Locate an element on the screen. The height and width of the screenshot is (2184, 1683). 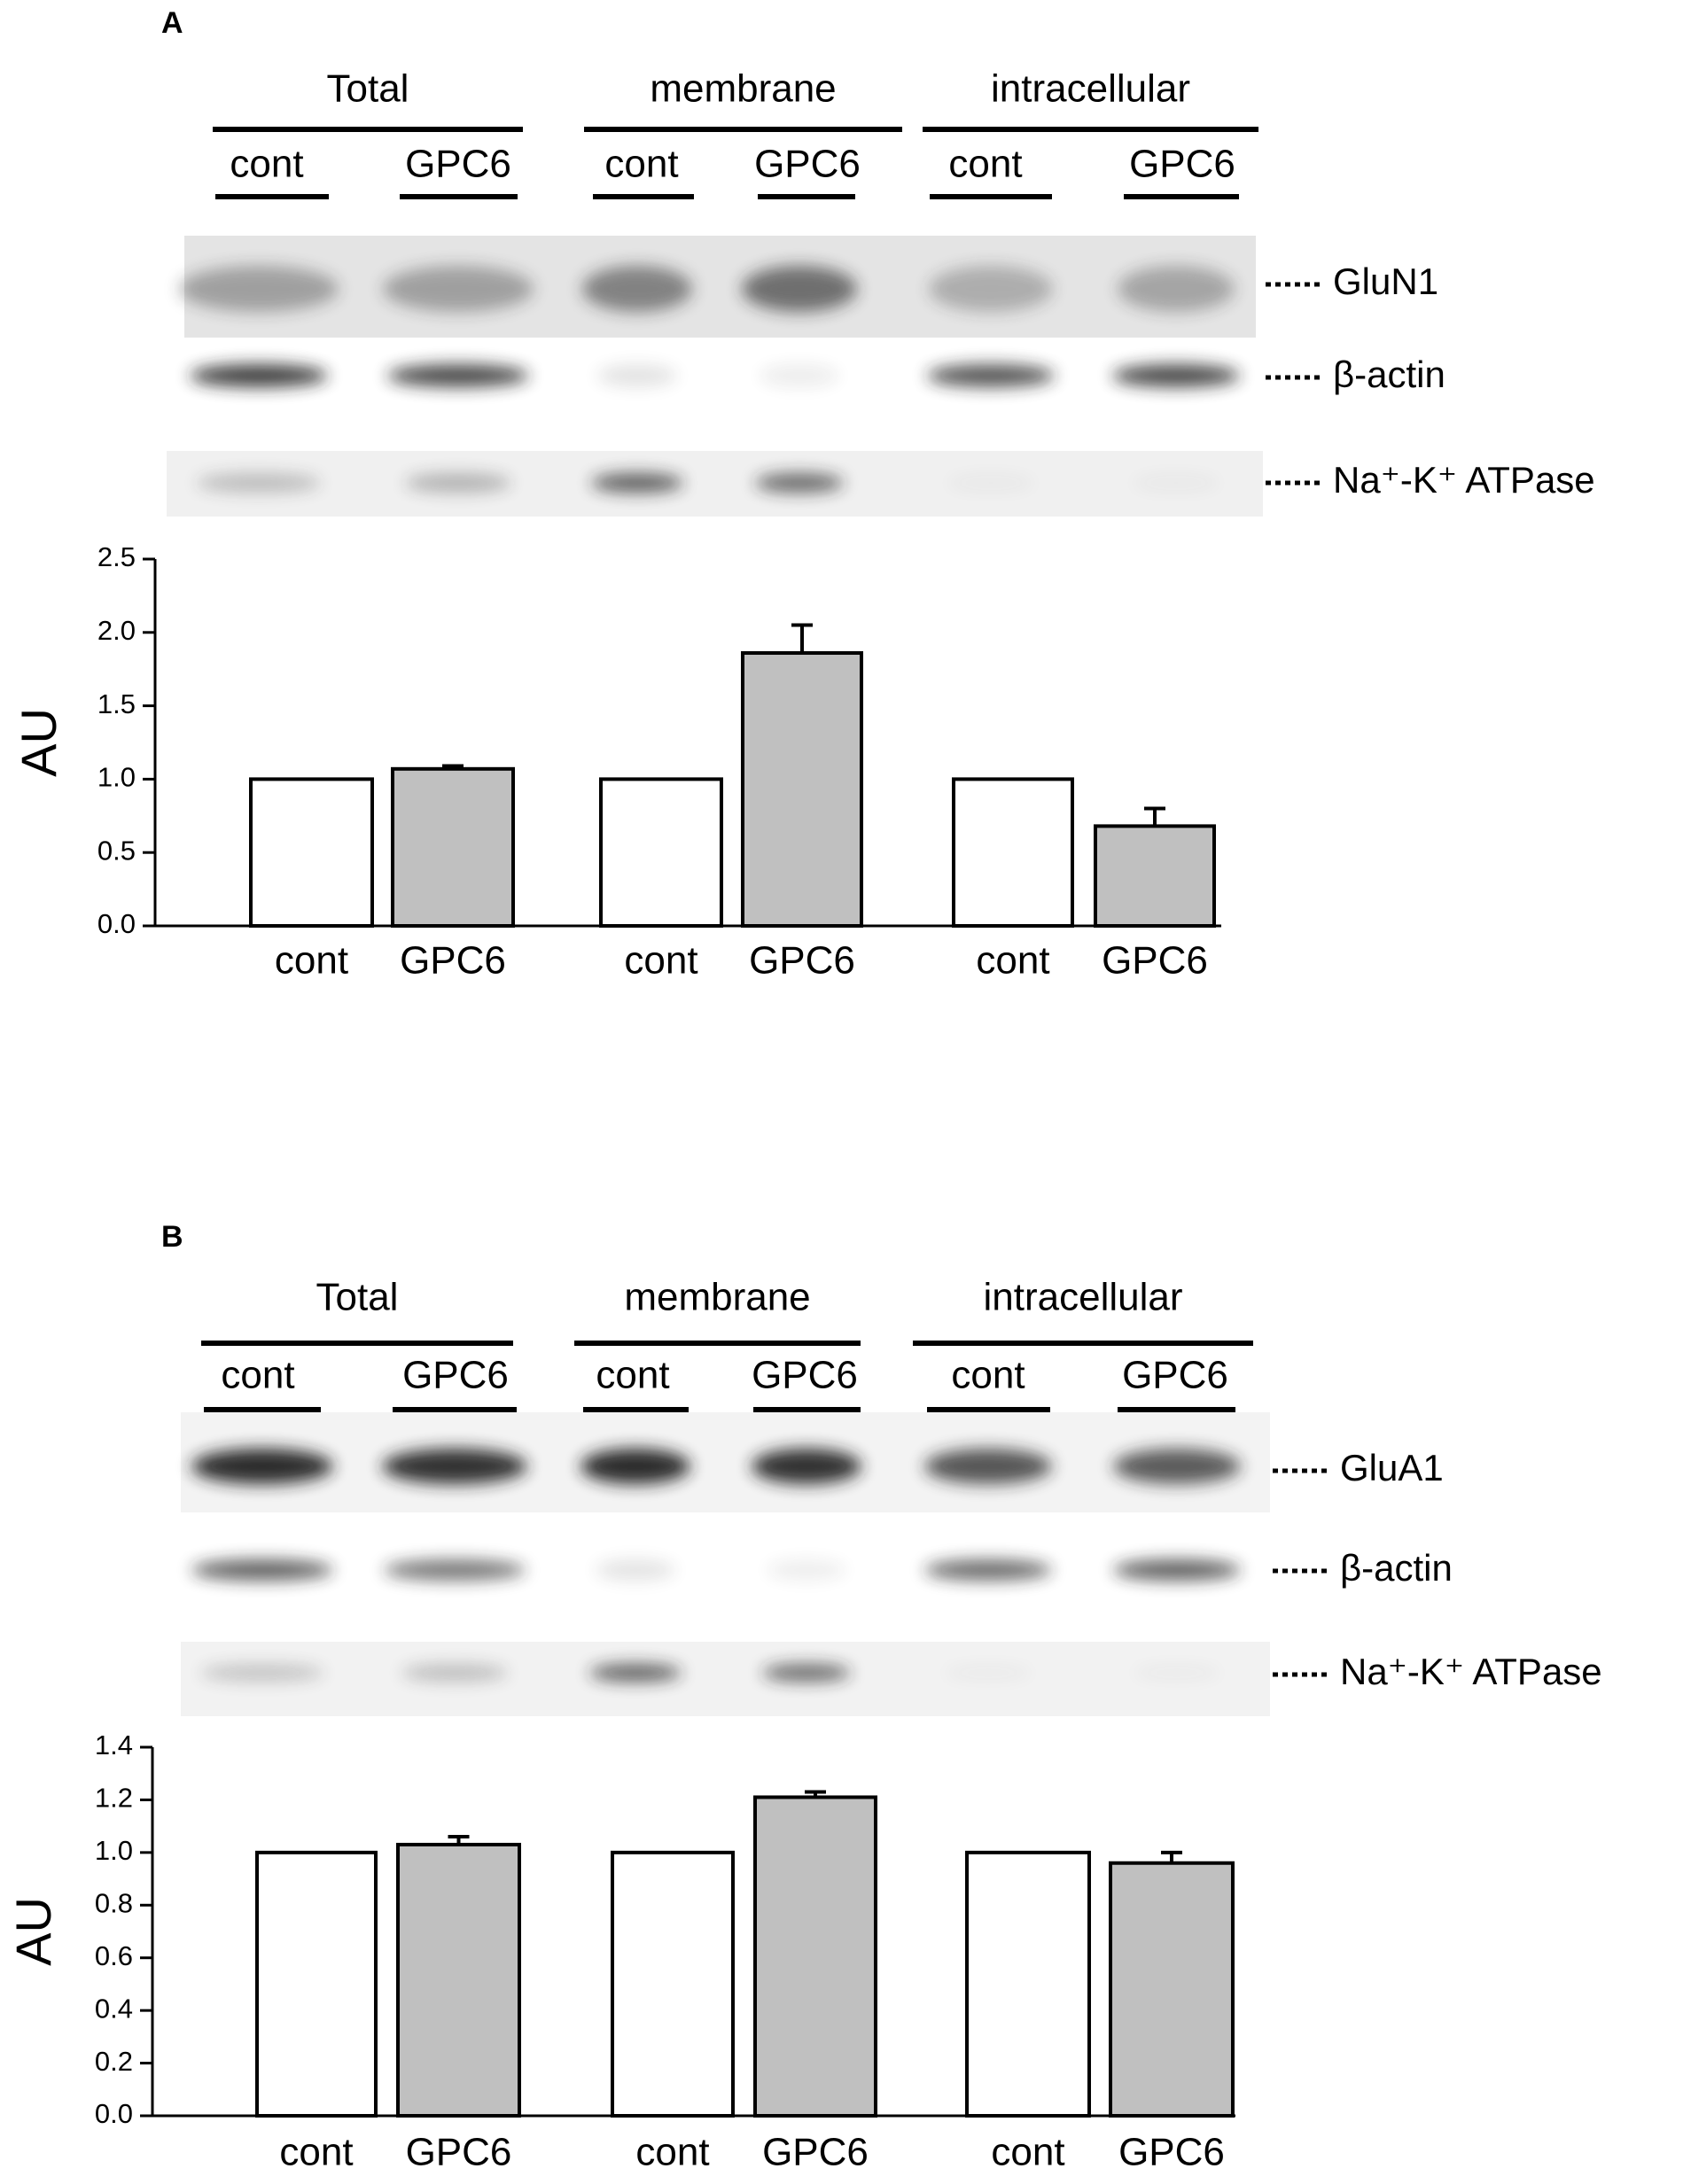
y-tick-label: 2.5 is located at coordinates (117, 556).